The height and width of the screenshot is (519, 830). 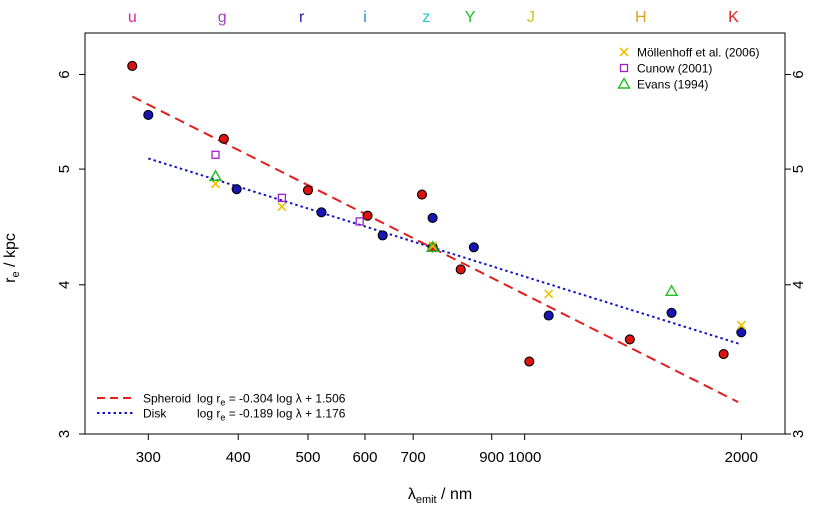 What do you see at coordinates (167, 399) in the screenshot?
I see `legend-name: Spheroid` at bounding box center [167, 399].